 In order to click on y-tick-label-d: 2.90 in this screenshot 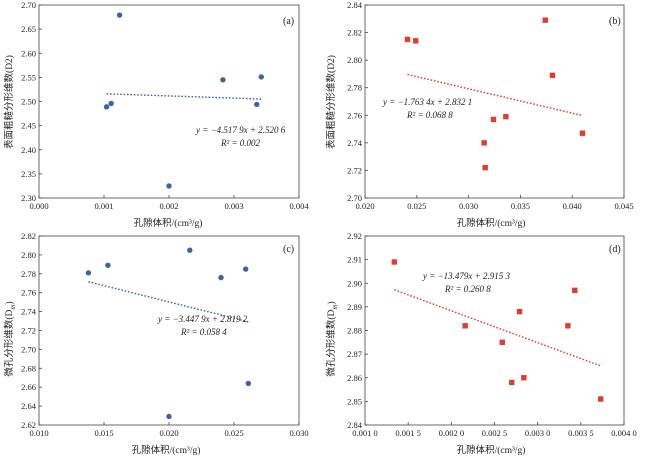, I will do `click(354, 283)`.